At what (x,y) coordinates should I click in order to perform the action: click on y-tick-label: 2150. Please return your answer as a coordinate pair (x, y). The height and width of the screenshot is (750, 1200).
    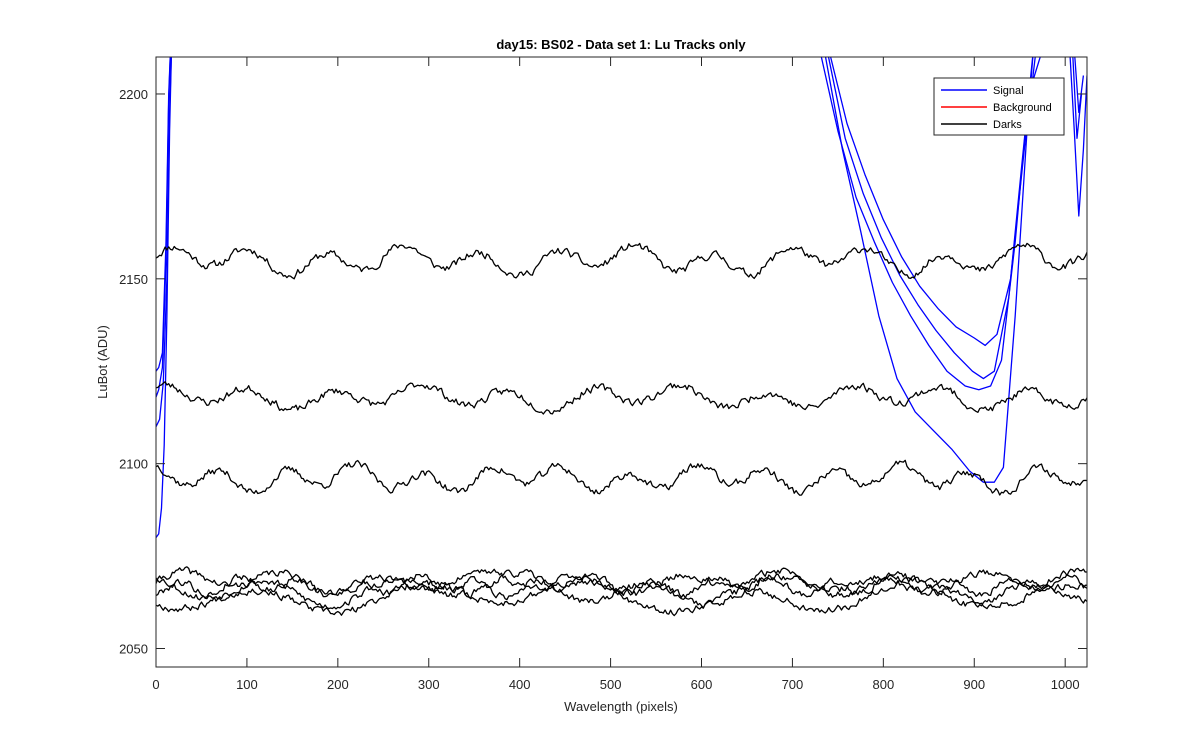
    Looking at the image, I should click on (133, 279).